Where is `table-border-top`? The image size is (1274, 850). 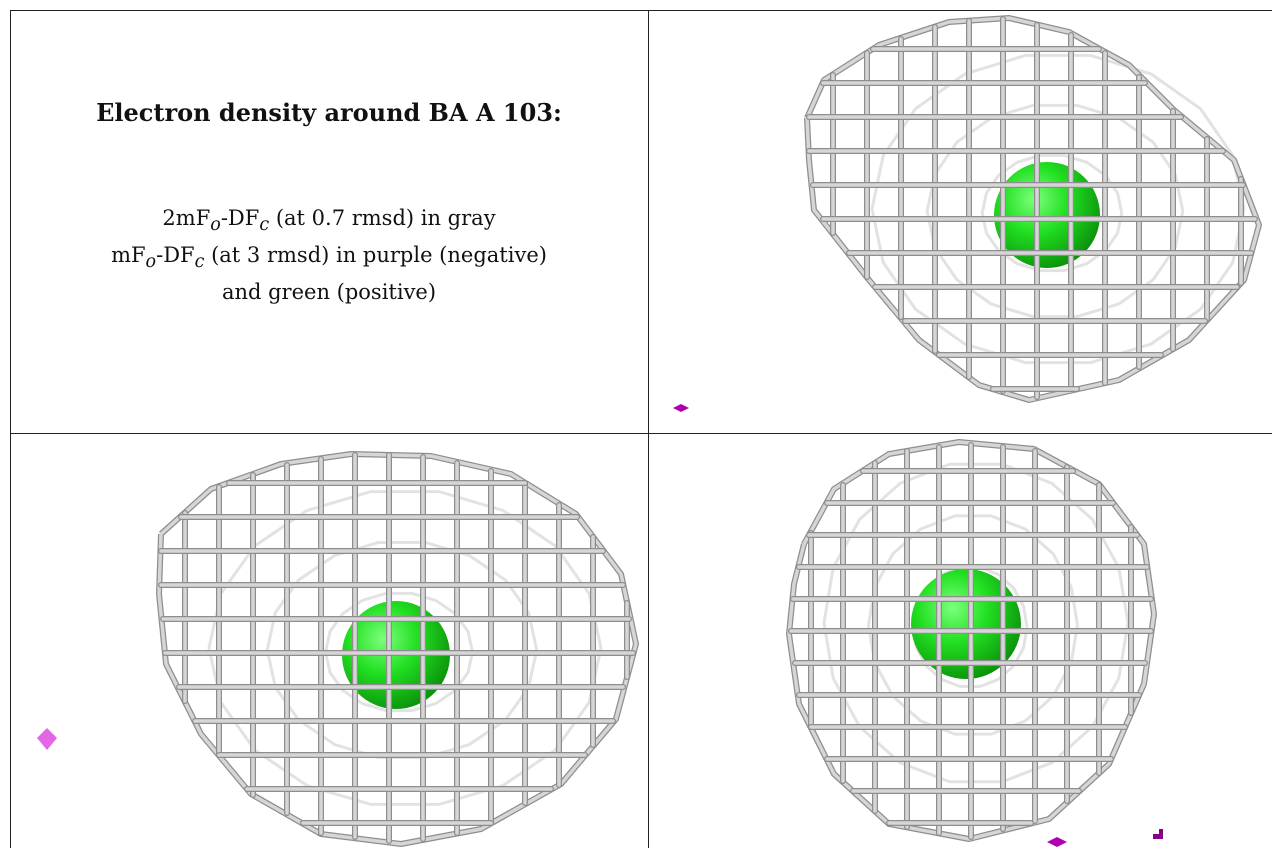
table-border-top is located at coordinates (641, 10).